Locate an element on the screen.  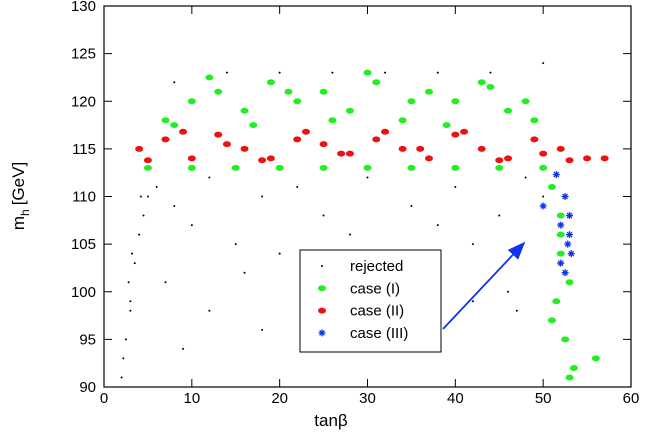
y-tick-label: 105 is located at coordinates (83, 244).